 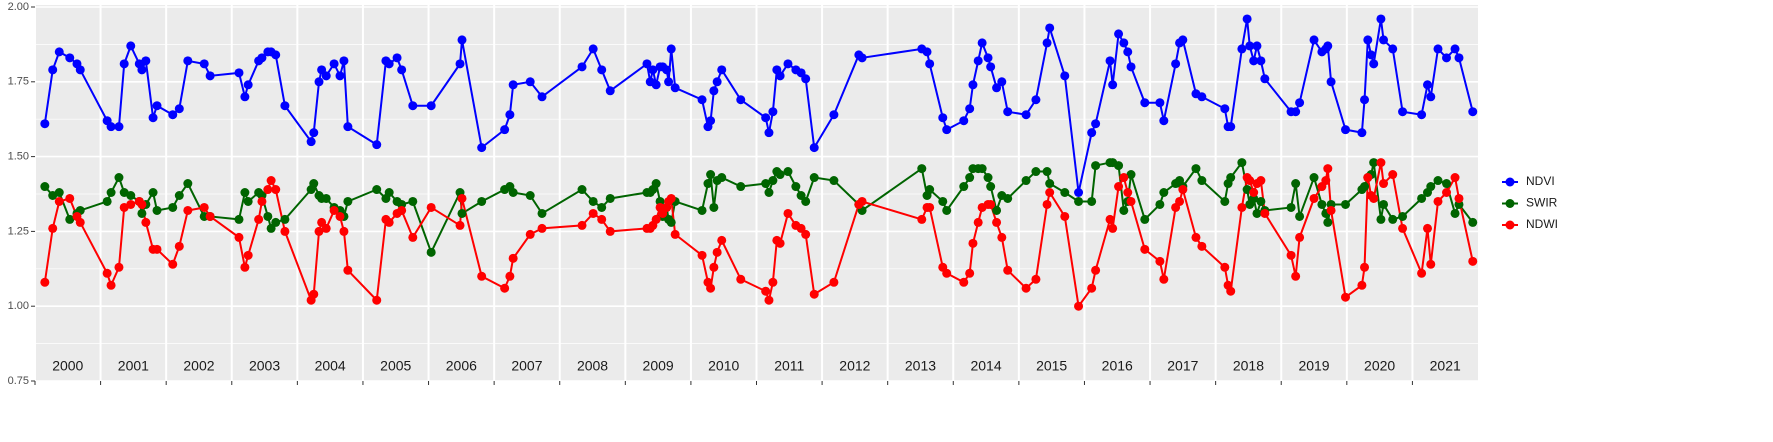 I want to click on x-tick-label: 2013, so click(x=920, y=366).